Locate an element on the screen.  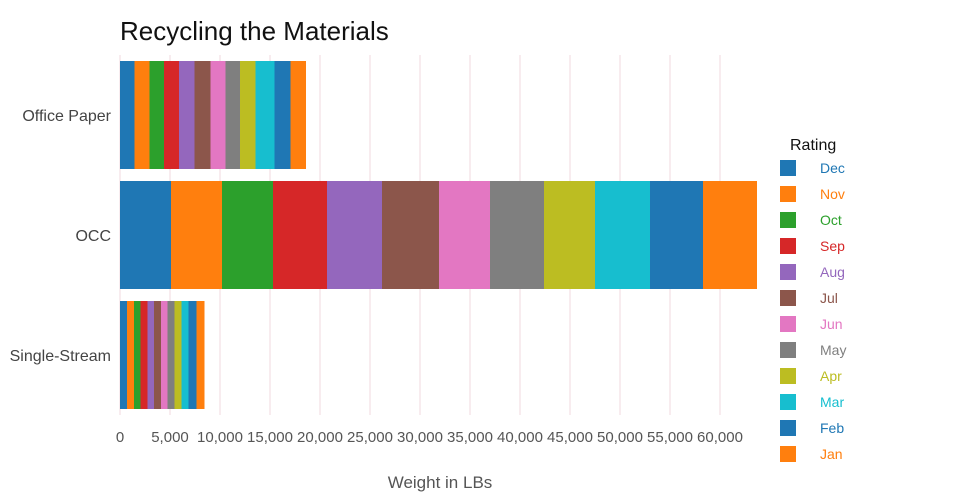
legend-title: Rating is located at coordinates (813, 145).